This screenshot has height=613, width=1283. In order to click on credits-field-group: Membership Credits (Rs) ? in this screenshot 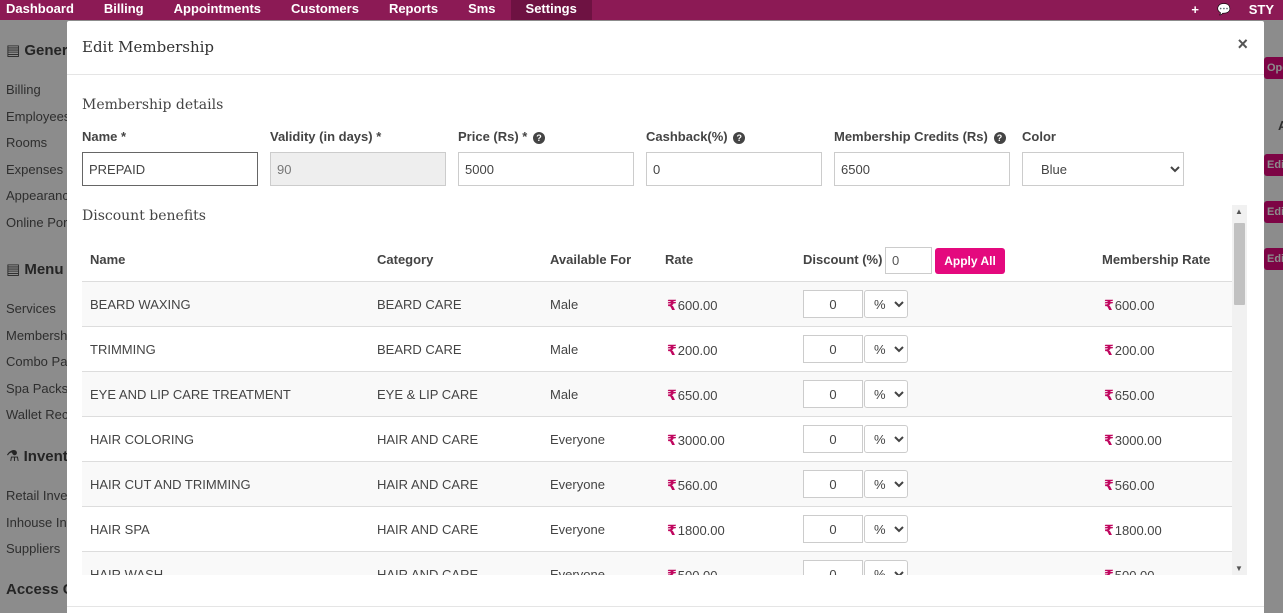, I will do `click(922, 157)`.